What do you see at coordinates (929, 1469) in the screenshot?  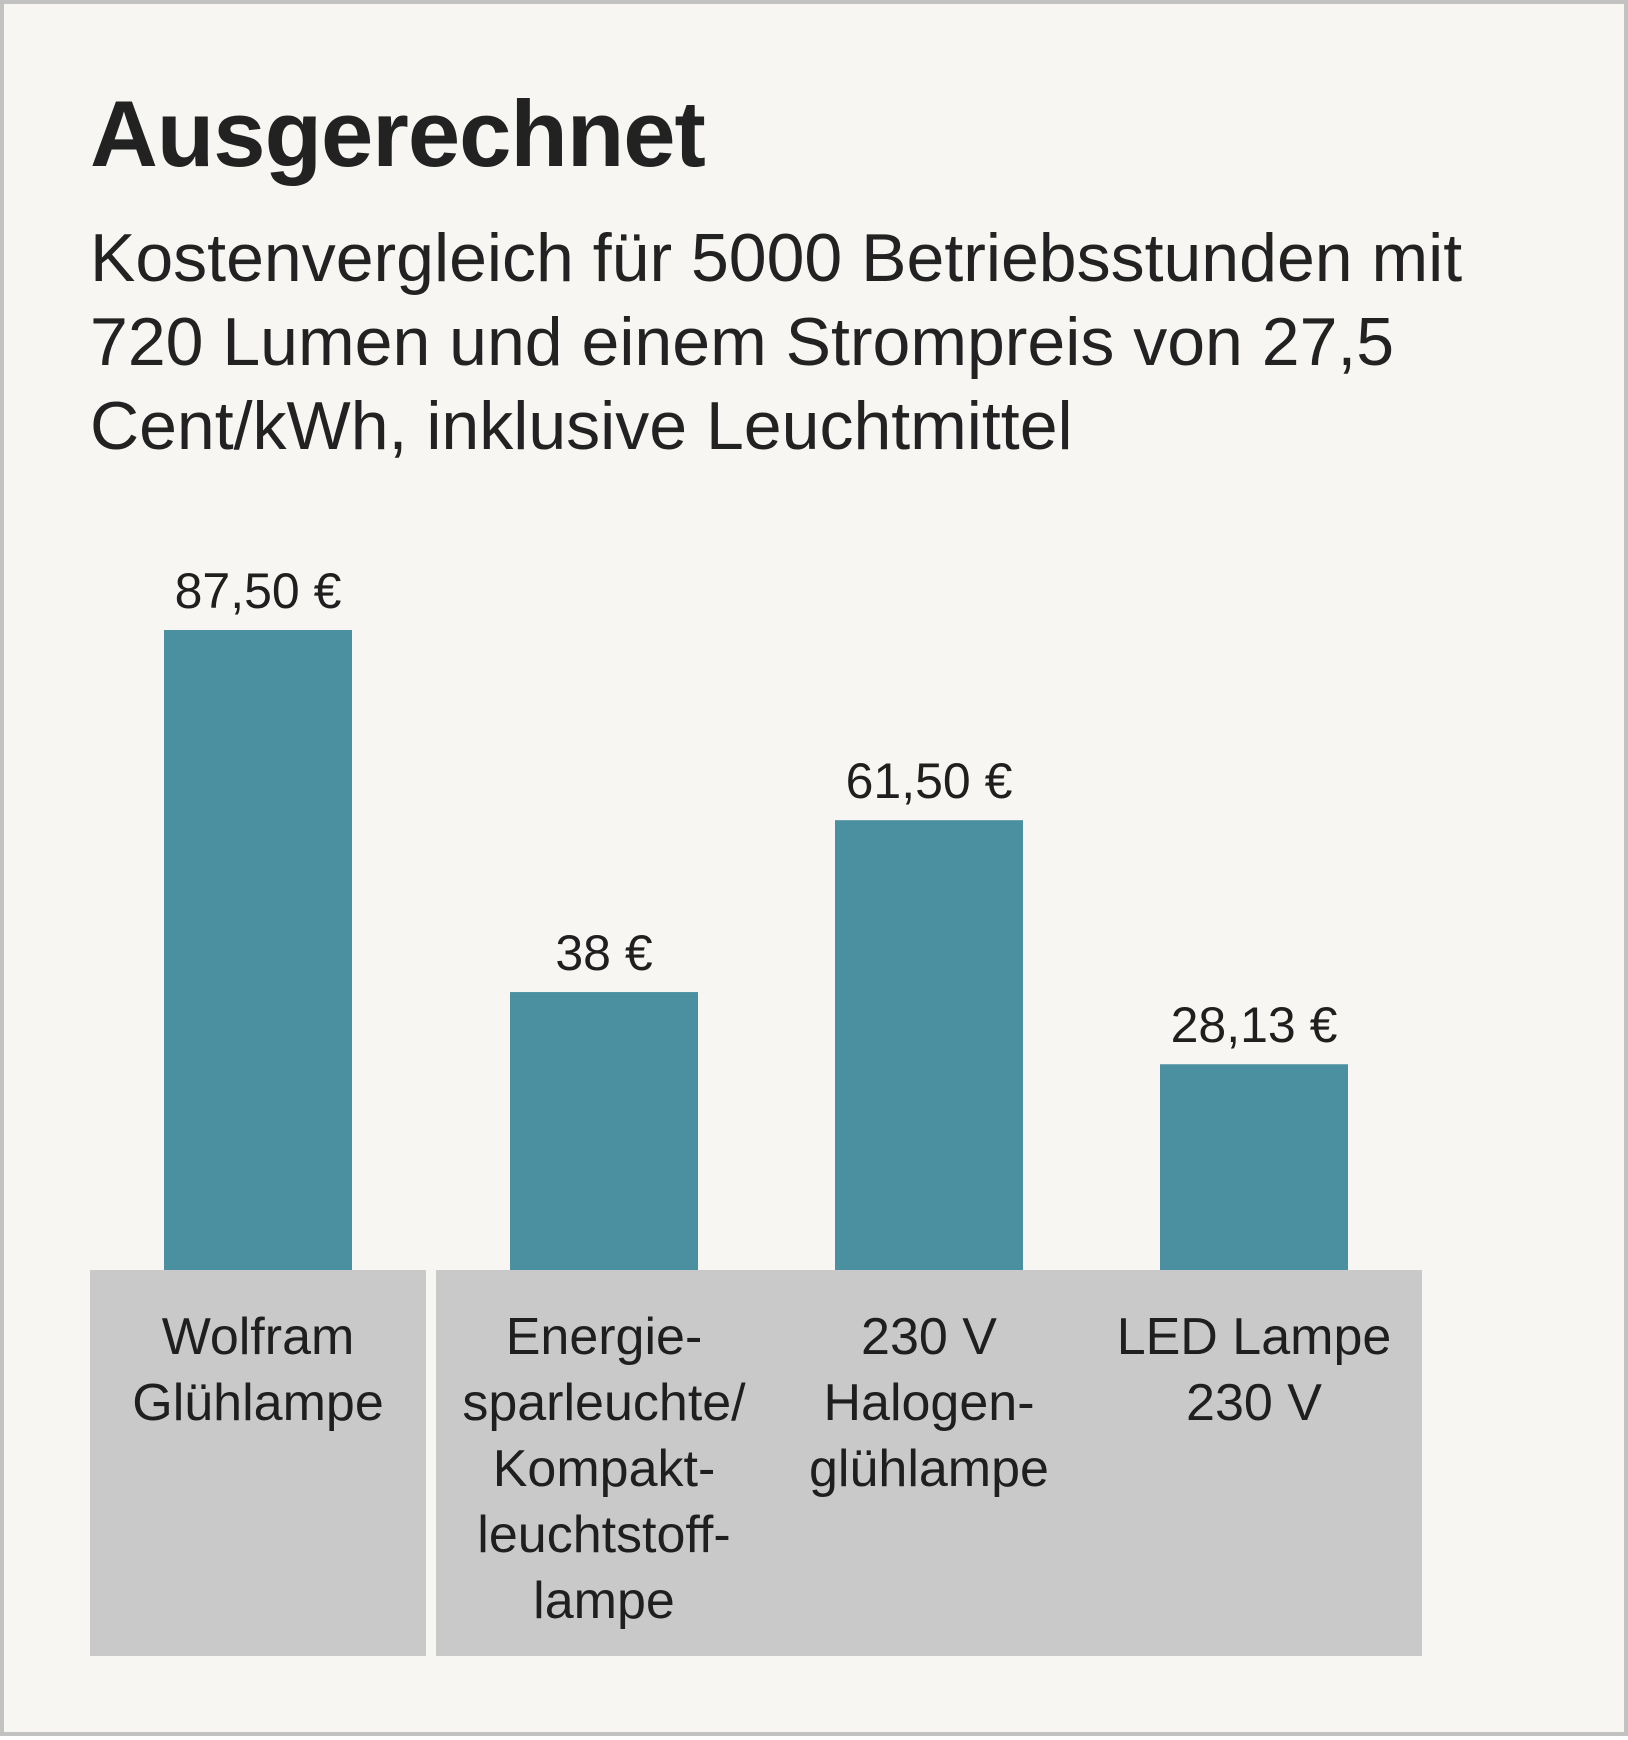 I see `category-label-line: glühlampe` at bounding box center [929, 1469].